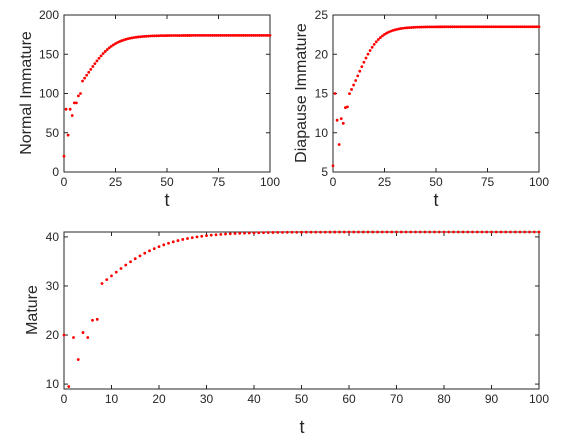 The height and width of the screenshot is (441, 580). What do you see at coordinates (32, 310) in the screenshot?
I see `y-axis-label: Mature` at bounding box center [32, 310].